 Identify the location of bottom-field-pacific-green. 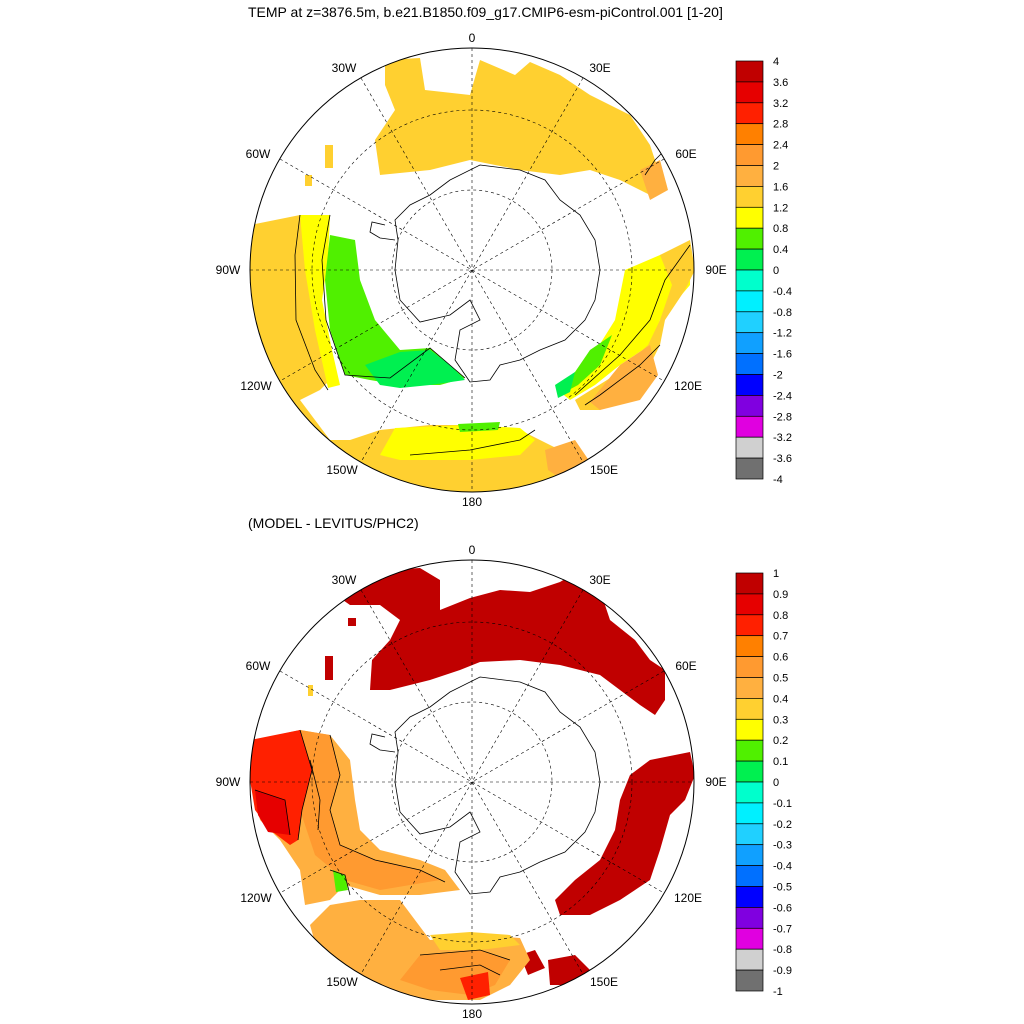
(340, 881).